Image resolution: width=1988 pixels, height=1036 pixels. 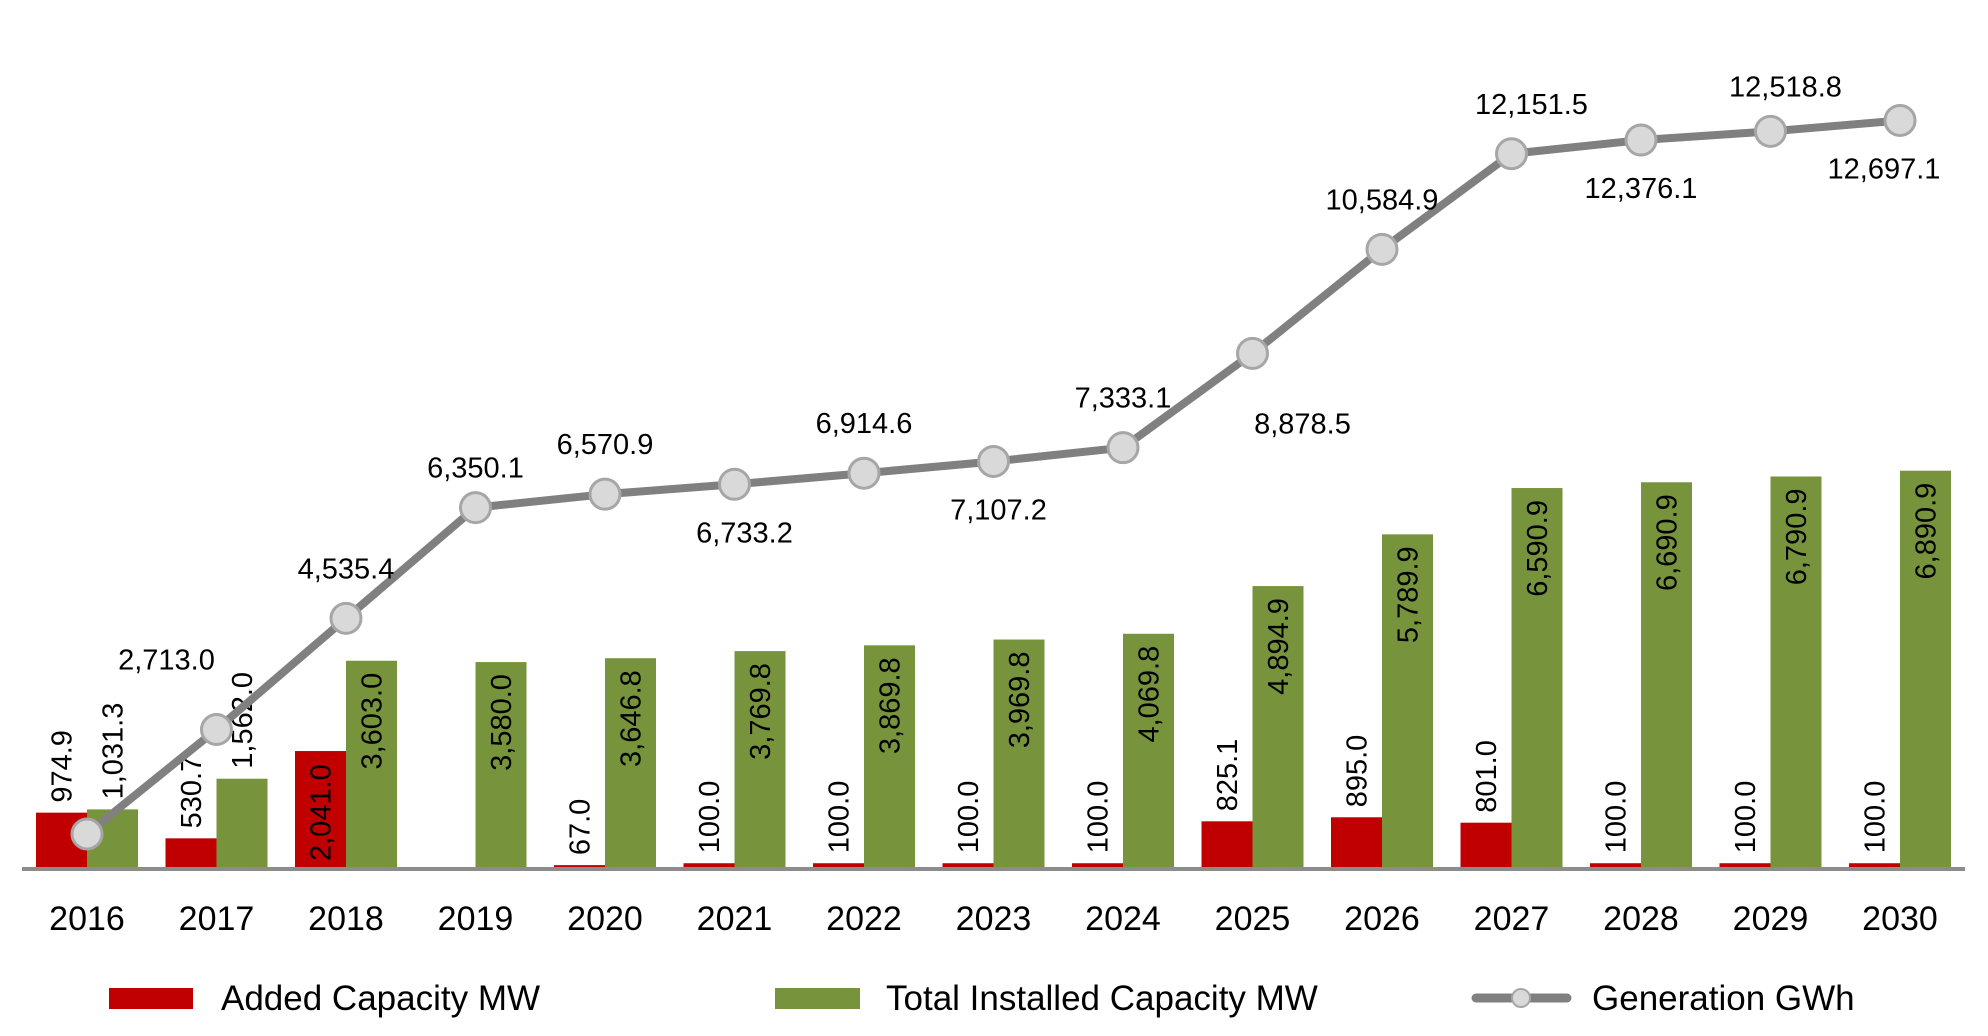 What do you see at coordinates (1409, 594) in the screenshot?
I see `bar-data-label: 5,789.9` at bounding box center [1409, 594].